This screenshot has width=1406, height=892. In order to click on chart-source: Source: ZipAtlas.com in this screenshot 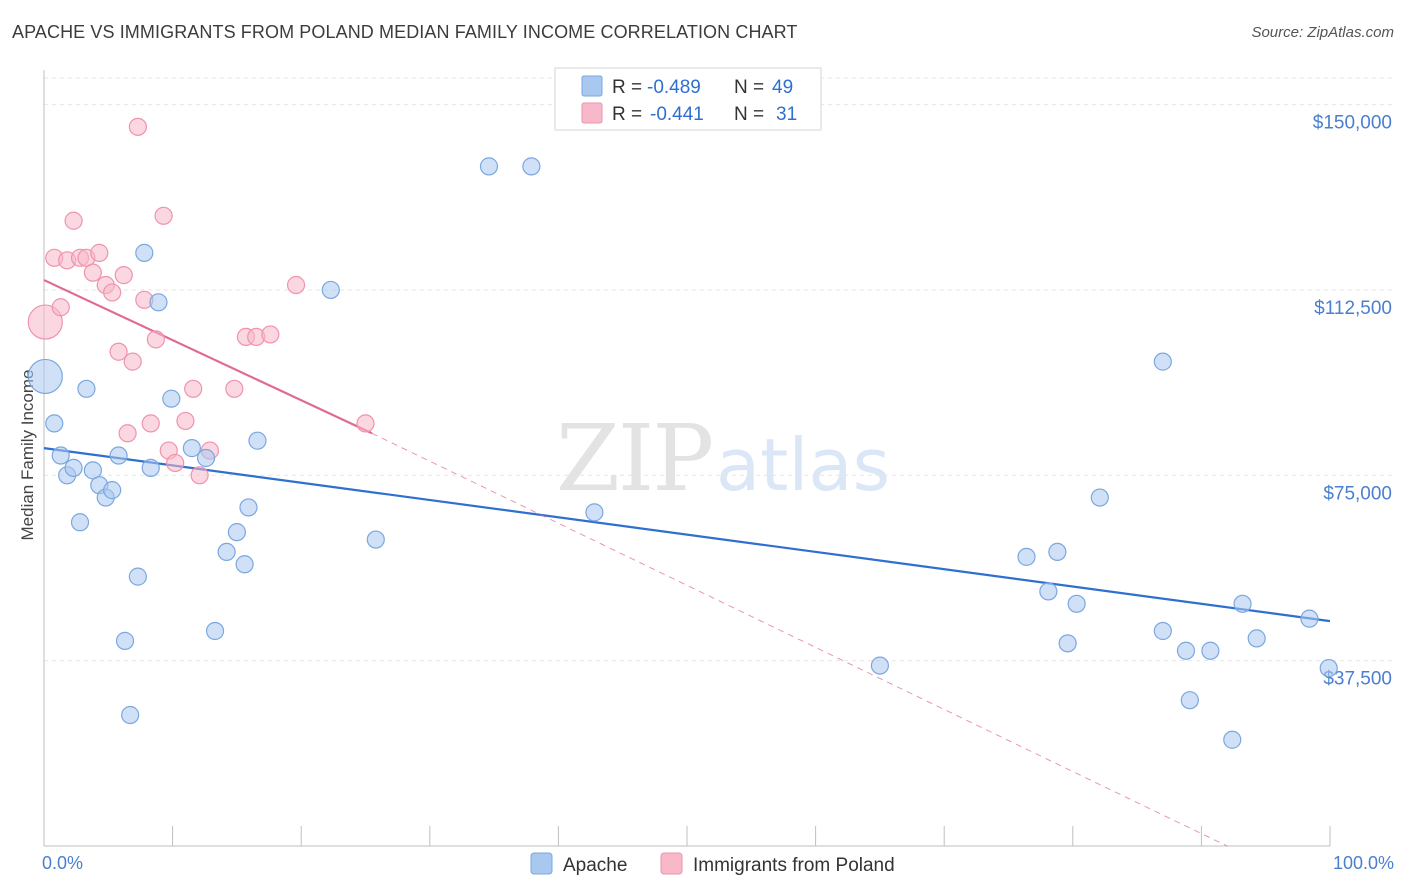, I will do `click(1322, 32)`.